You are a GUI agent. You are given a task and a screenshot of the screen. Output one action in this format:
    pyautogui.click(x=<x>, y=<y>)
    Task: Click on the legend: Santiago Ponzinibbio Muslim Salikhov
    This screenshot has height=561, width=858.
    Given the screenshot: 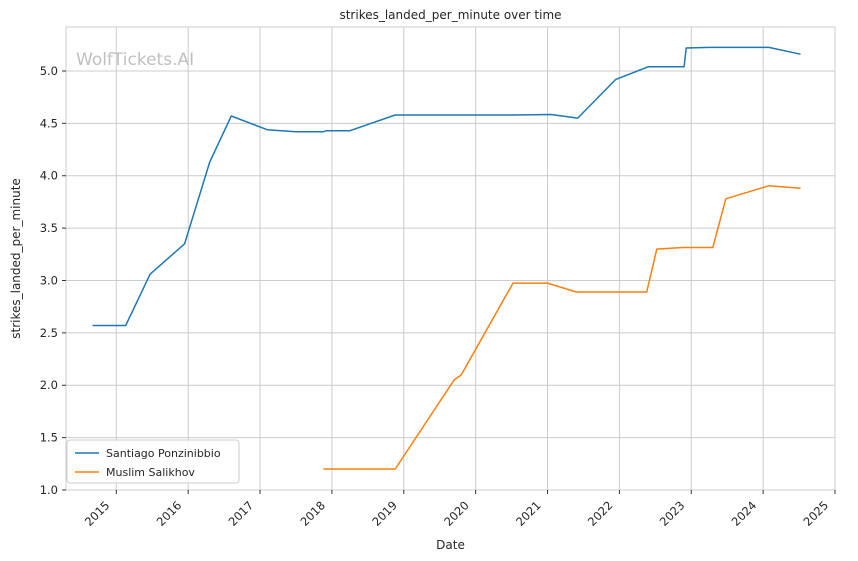 What is the action you would take?
    pyautogui.click(x=153, y=461)
    